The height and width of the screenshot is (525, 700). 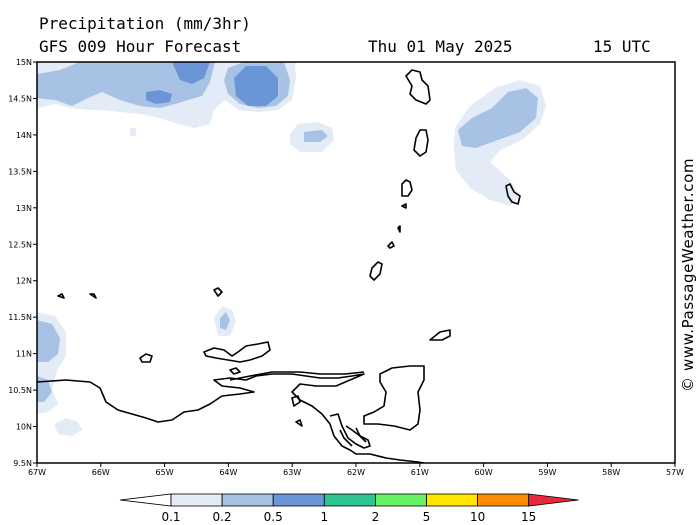 I want to click on colorbar-segment-low, so click(x=145, y=500).